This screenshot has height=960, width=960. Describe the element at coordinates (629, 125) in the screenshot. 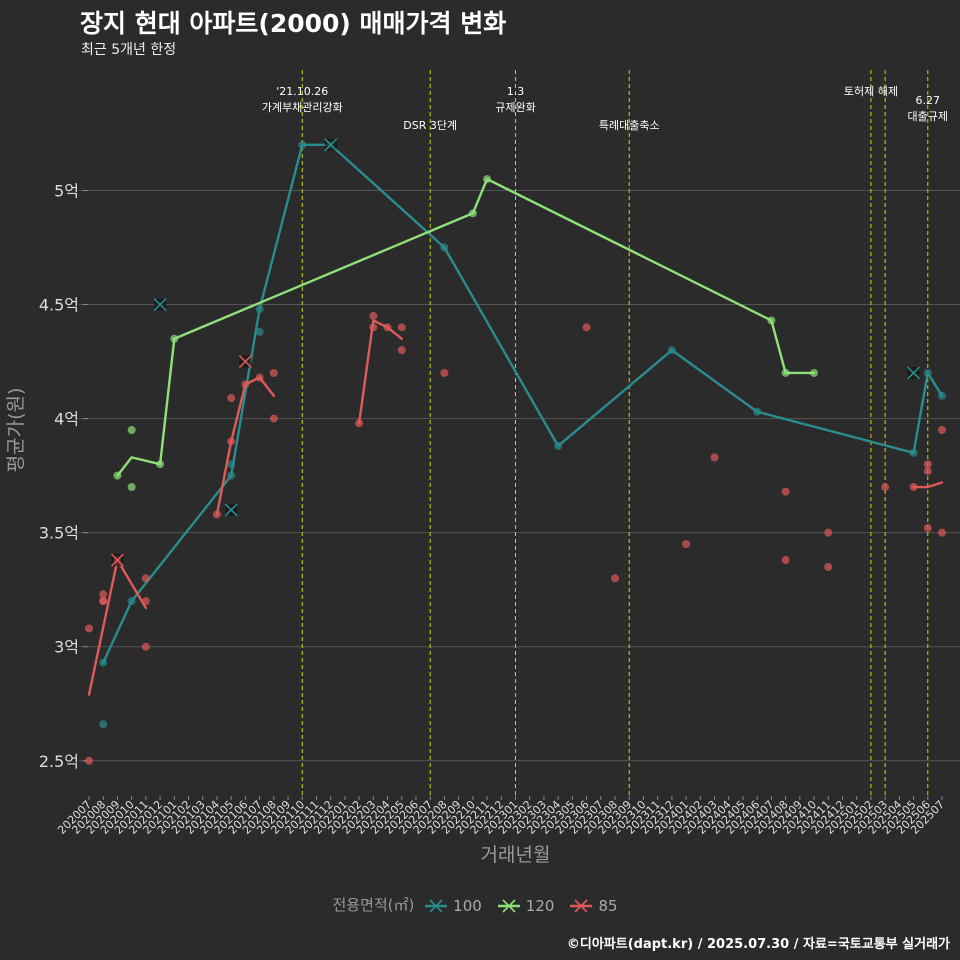

I see `event-label: 특례대출축소` at that location.